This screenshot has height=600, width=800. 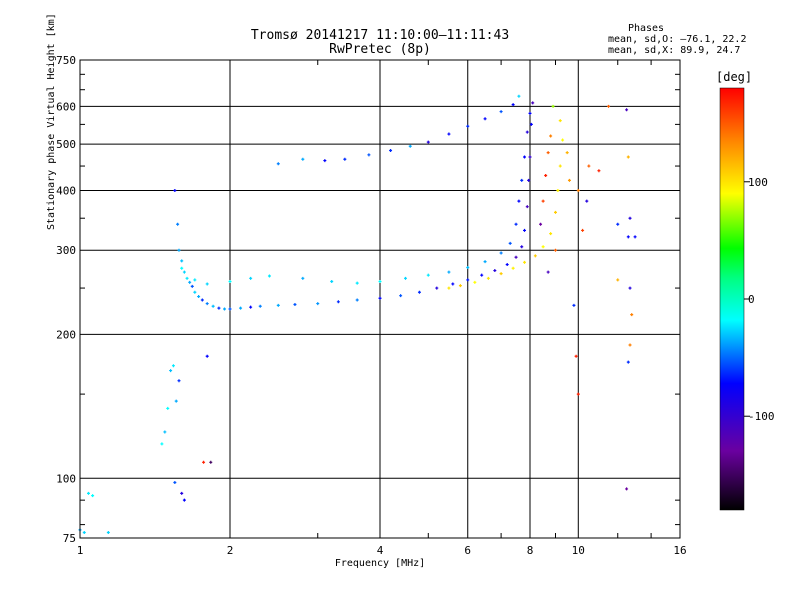 What do you see at coordinates (66, 144) in the screenshot?
I see `y-tick-label: 500` at bounding box center [66, 144].